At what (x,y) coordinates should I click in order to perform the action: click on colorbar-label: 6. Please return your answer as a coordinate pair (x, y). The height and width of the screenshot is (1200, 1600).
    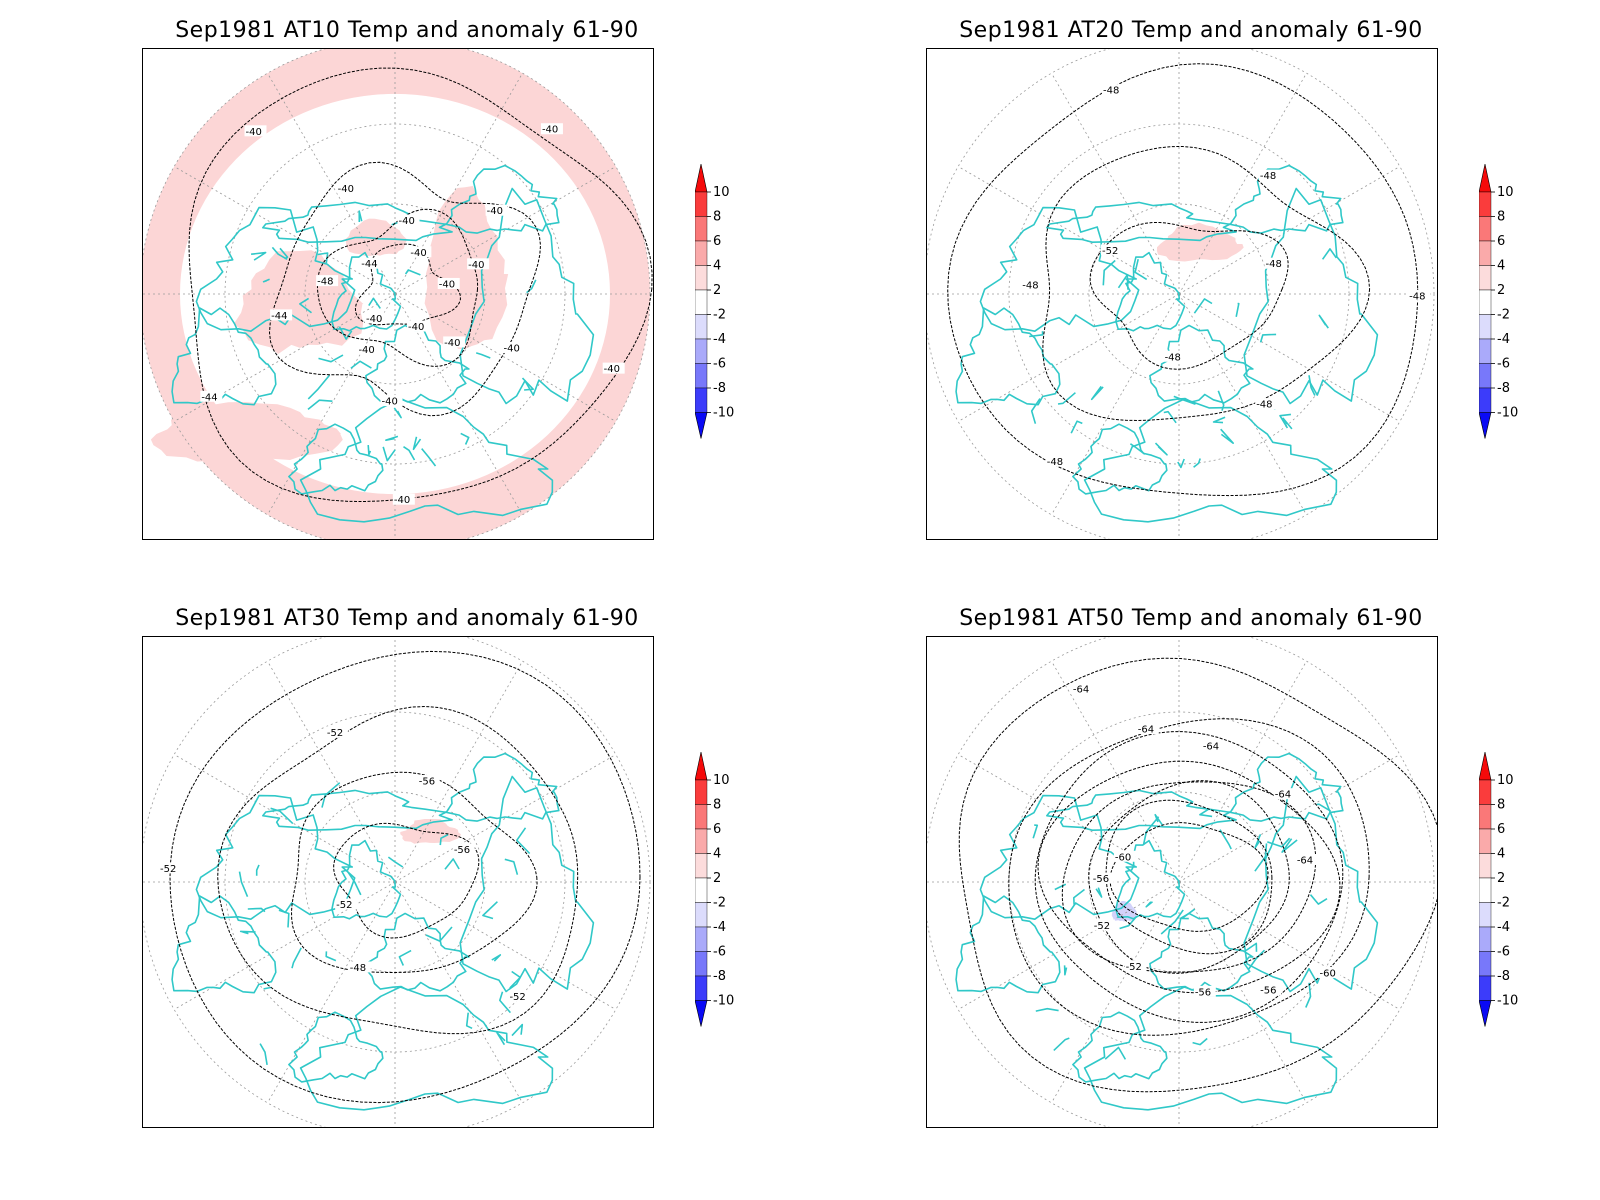
    Looking at the image, I should click on (717, 241).